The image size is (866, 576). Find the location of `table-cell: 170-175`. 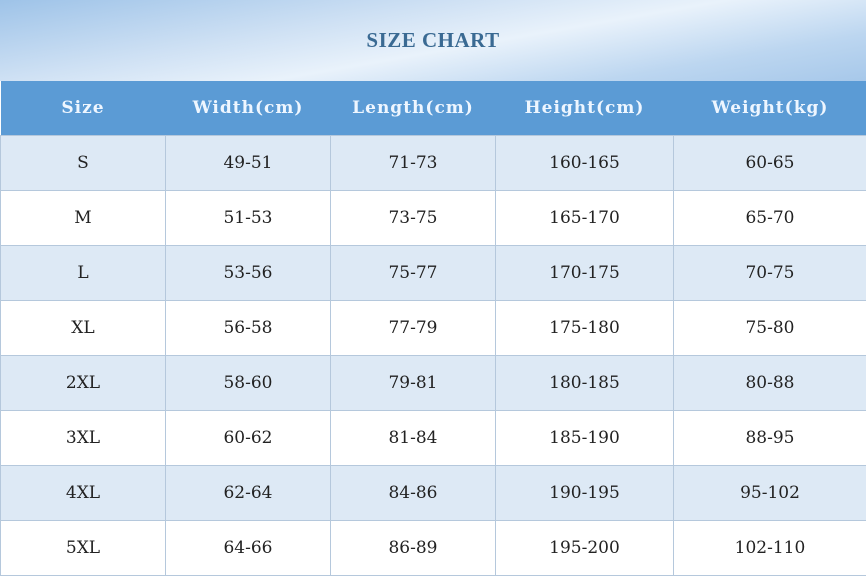

table-cell: 170-175 is located at coordinates (585, 273).